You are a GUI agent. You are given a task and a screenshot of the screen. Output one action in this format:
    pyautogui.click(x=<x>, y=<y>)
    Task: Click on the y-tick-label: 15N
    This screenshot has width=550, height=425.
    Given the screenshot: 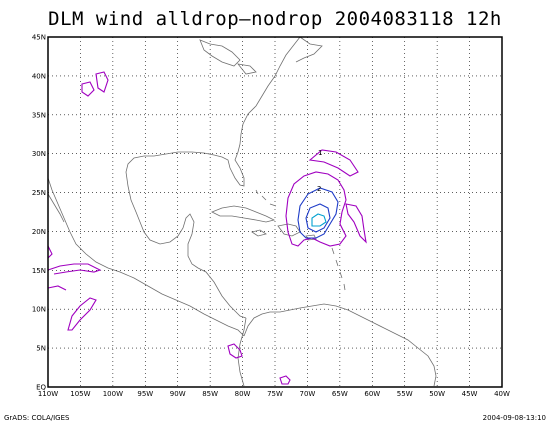 What is the action you would take?
    pyautogui.click(x=39, y=271)
    